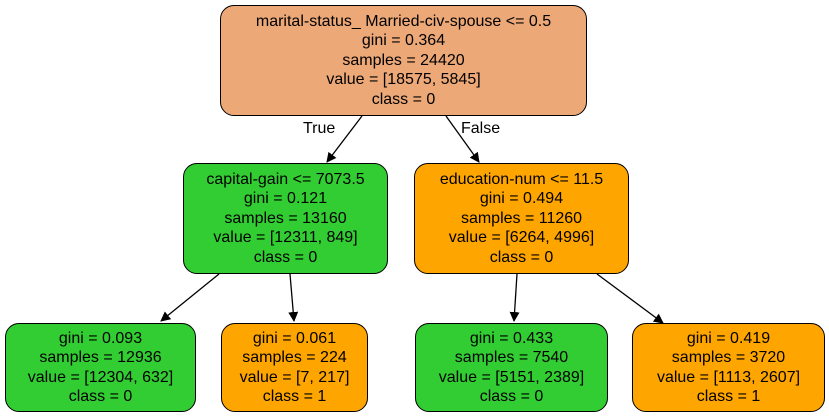  What do you see at coordinates (293, 297) in the screenshot?
I see `edge-left-leaf2` at bounding box center [293, 297].